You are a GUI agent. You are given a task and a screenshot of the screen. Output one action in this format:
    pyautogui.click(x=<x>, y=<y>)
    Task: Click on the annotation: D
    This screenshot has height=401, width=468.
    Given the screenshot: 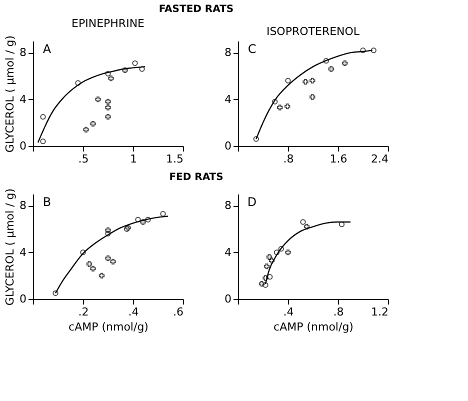 What is the action you would take?
    pyautogui.click(x=252, y=202)
    